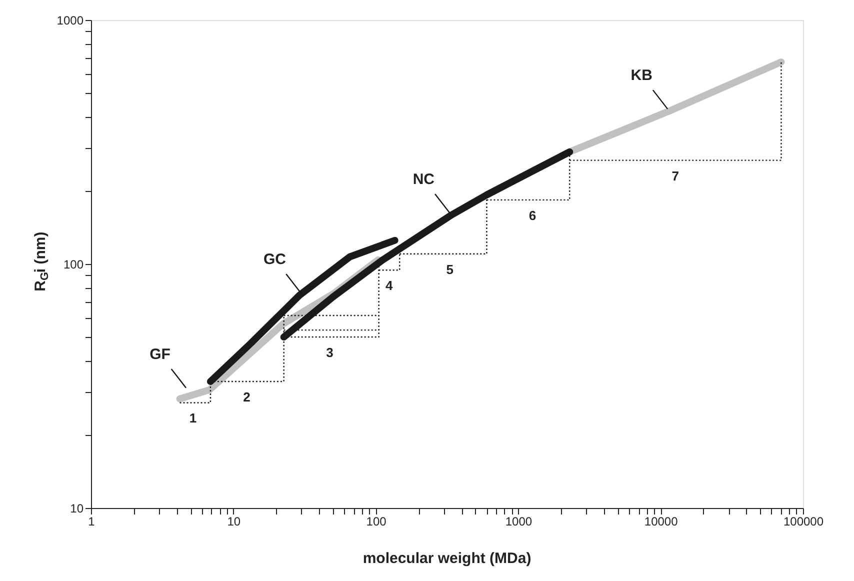 The image size is (854, 581). Describe the element at coordinates (450, 269) in the screenshot. I see `annotation: 5` at that location.